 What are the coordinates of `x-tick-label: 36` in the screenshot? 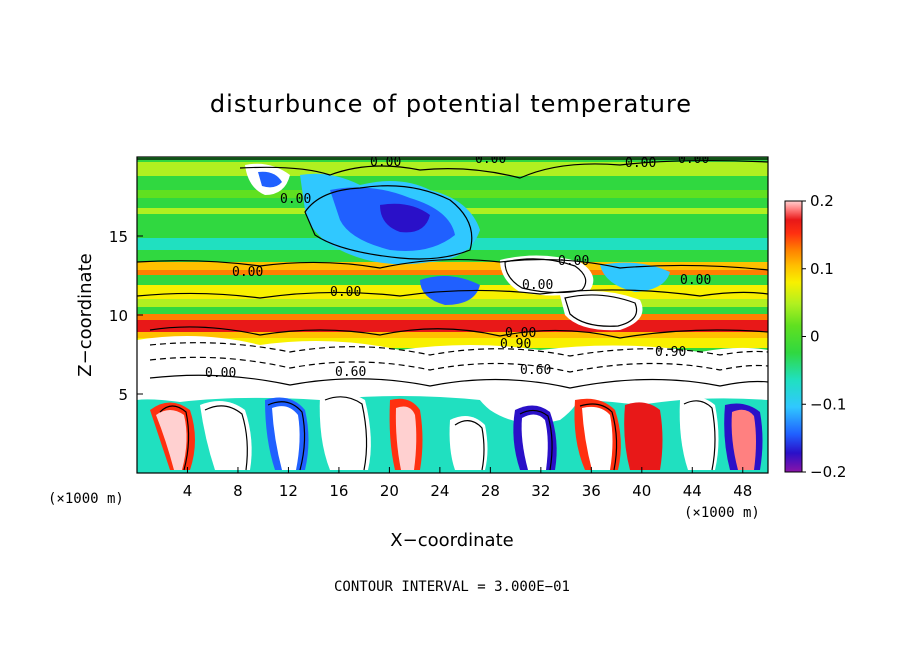 It's located at (591, 491).